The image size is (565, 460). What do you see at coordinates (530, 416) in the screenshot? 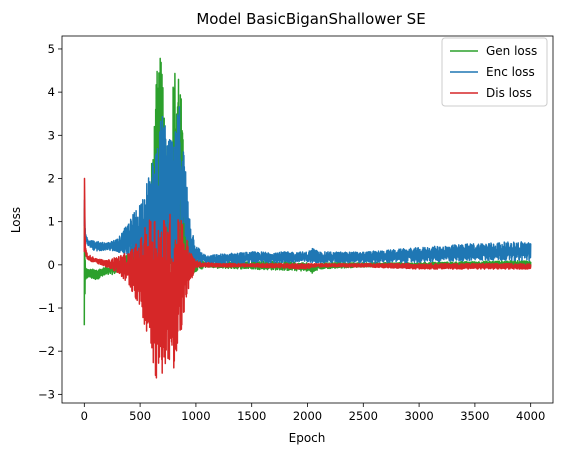
I see `x-tick-label: 4000` at bounding box center [530, 416].